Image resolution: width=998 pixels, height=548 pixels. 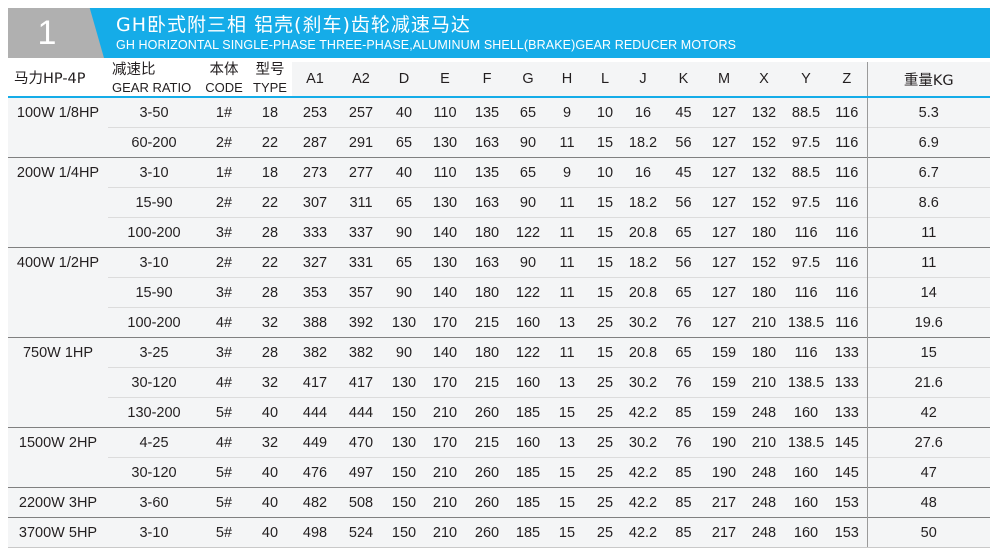 What do you see at coordinates (58, 262) in the screenshot?
I see `cell-horsepower: 400W 1/2HP` at bounding box center [58, 262].